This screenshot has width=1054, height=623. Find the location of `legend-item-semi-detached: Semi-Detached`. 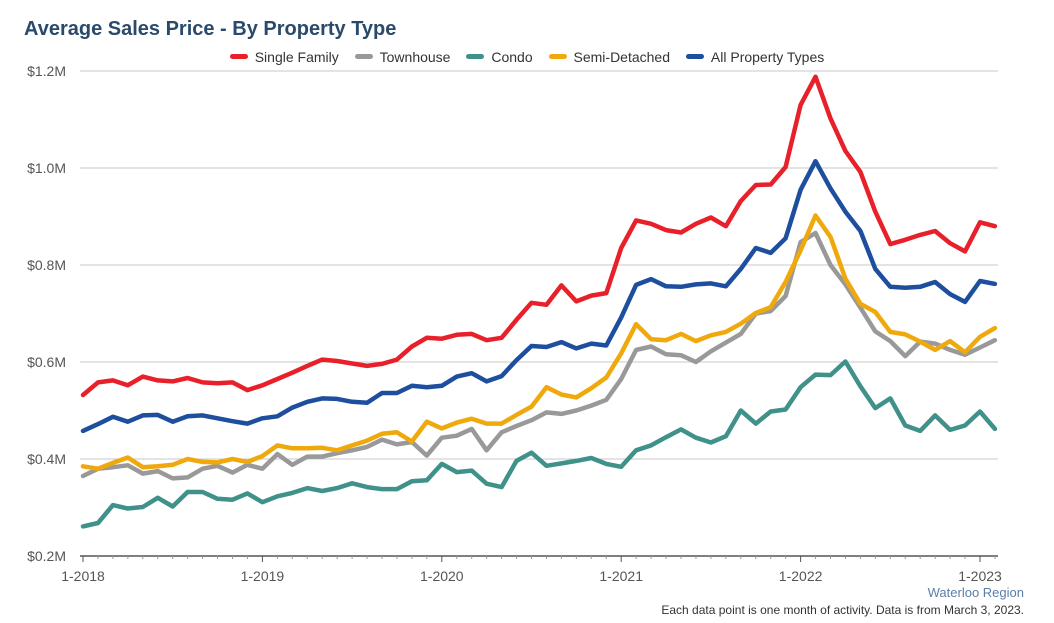

legend-item-semi-detached: Semi-Detached is located at coordinates (609, 56).